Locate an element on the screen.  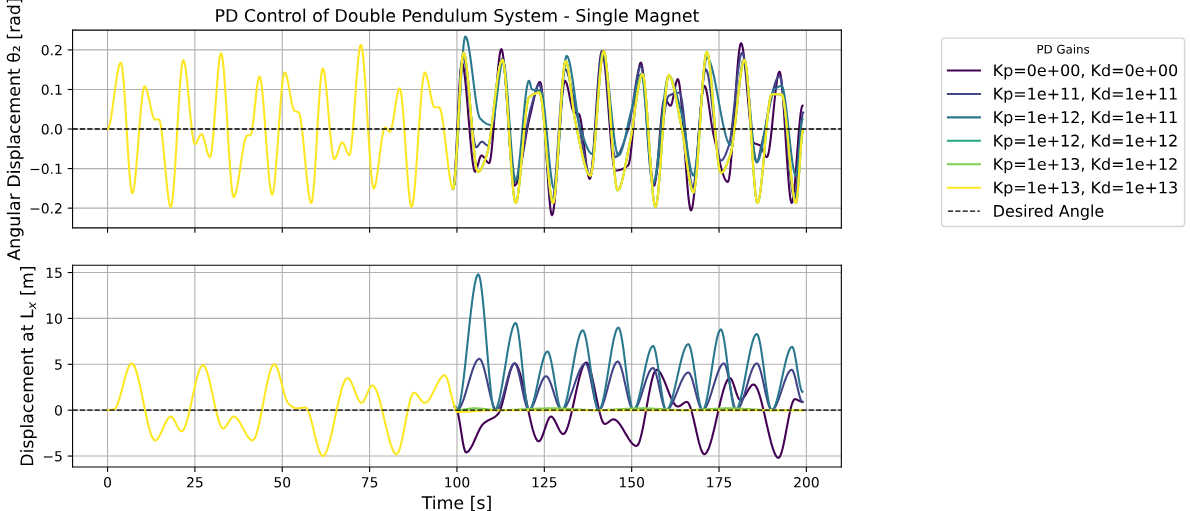
legend-label: Kp=1e+12, Kd=1e+11 is located at coordinates (1085, 118).